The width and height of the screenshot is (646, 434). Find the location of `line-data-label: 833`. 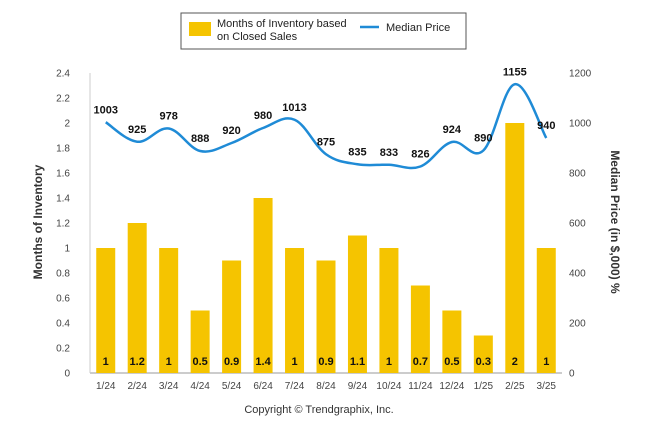

line-data-label: 833 is located at coordinates (389, 153).